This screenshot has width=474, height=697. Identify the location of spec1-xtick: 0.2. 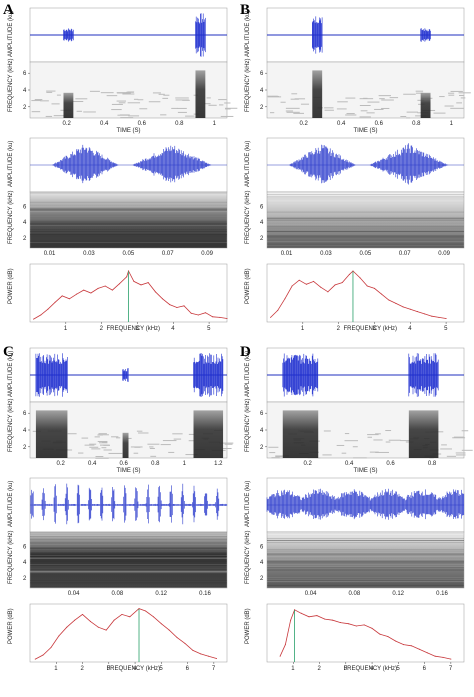
(304, 124).